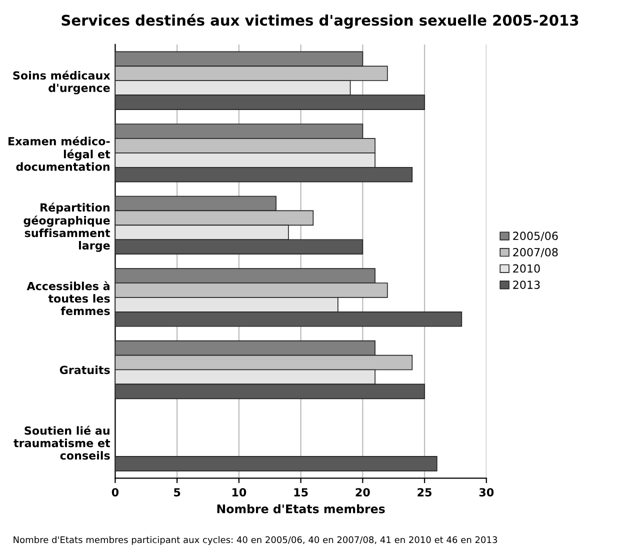 The width and height of the screenshot is (640, 556). What do you see at coordinates (85, 370) in the screenshot?
I see `y-tick-label: Gratuits` at bounding box center [85, 370].